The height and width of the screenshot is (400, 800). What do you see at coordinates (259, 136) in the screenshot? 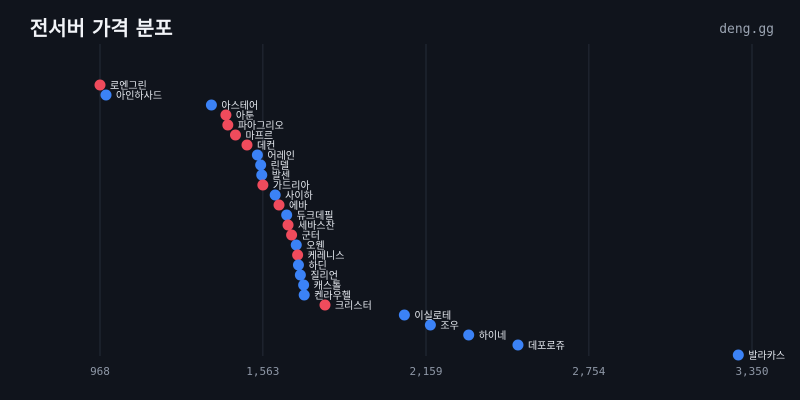
I see `data-label: 마프르` at bounding box center [259, 136].